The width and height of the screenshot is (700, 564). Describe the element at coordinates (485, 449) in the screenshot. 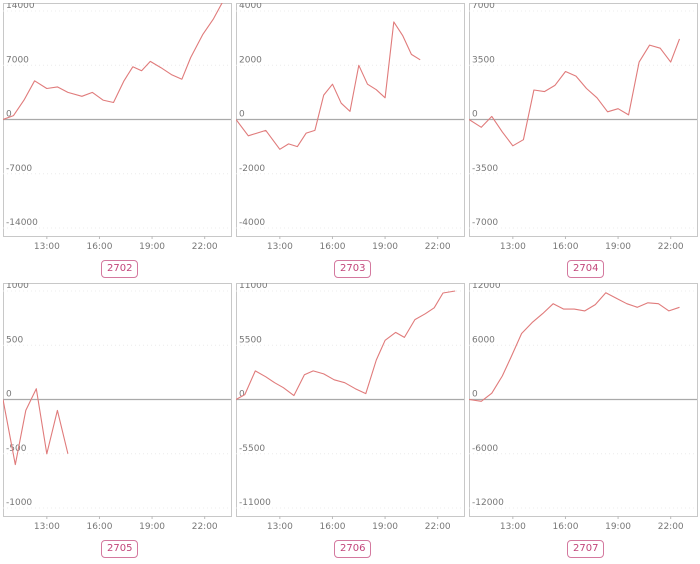

I see `y-tick-label: -6000` at that location.